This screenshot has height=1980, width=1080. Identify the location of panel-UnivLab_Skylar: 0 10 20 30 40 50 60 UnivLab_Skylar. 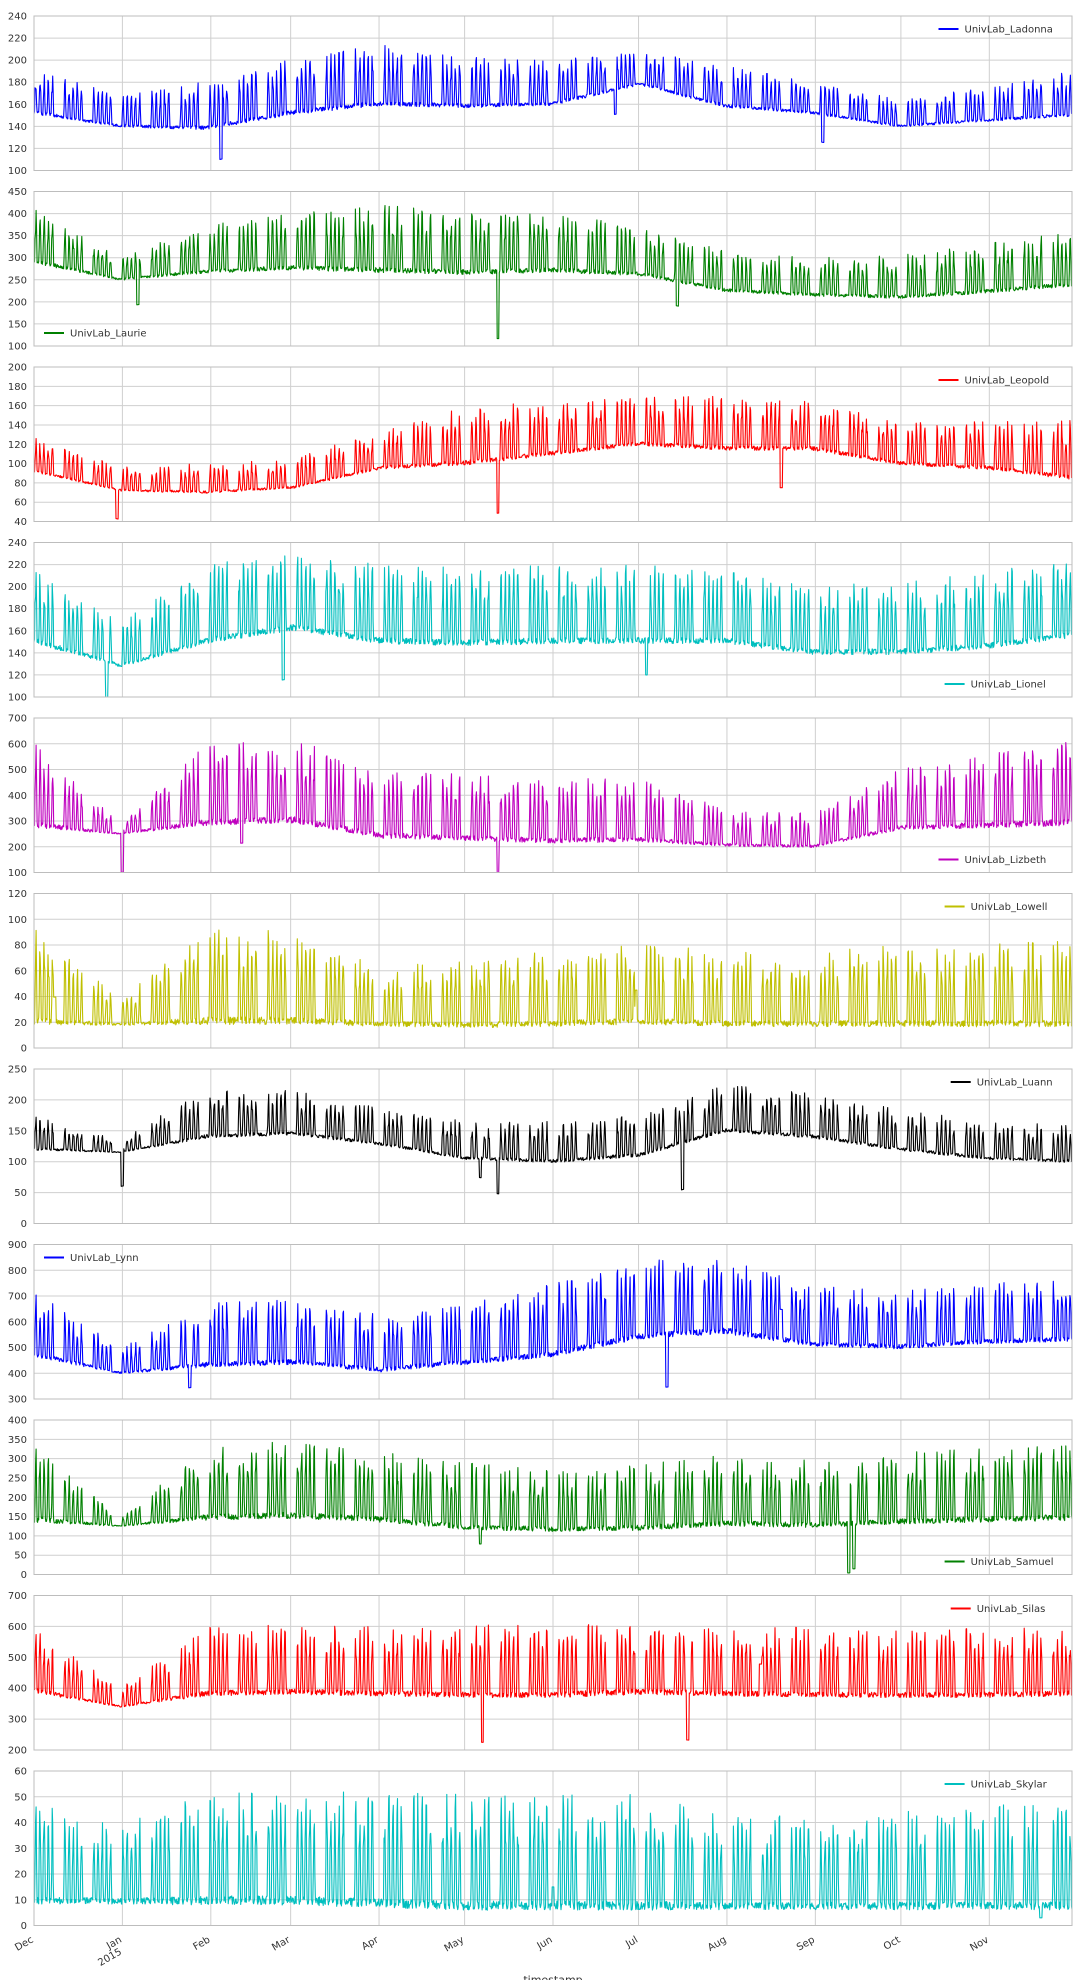
(543, 1849).